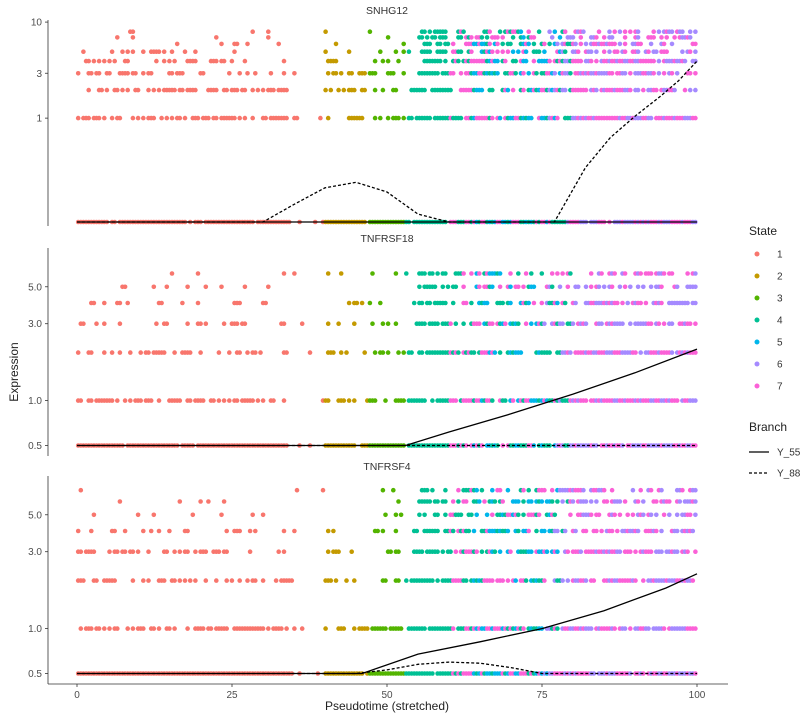 Image resolution: width=810 pixels, height=720 pixels. I want to click on x-tick-label: 75, so click(542, 695).